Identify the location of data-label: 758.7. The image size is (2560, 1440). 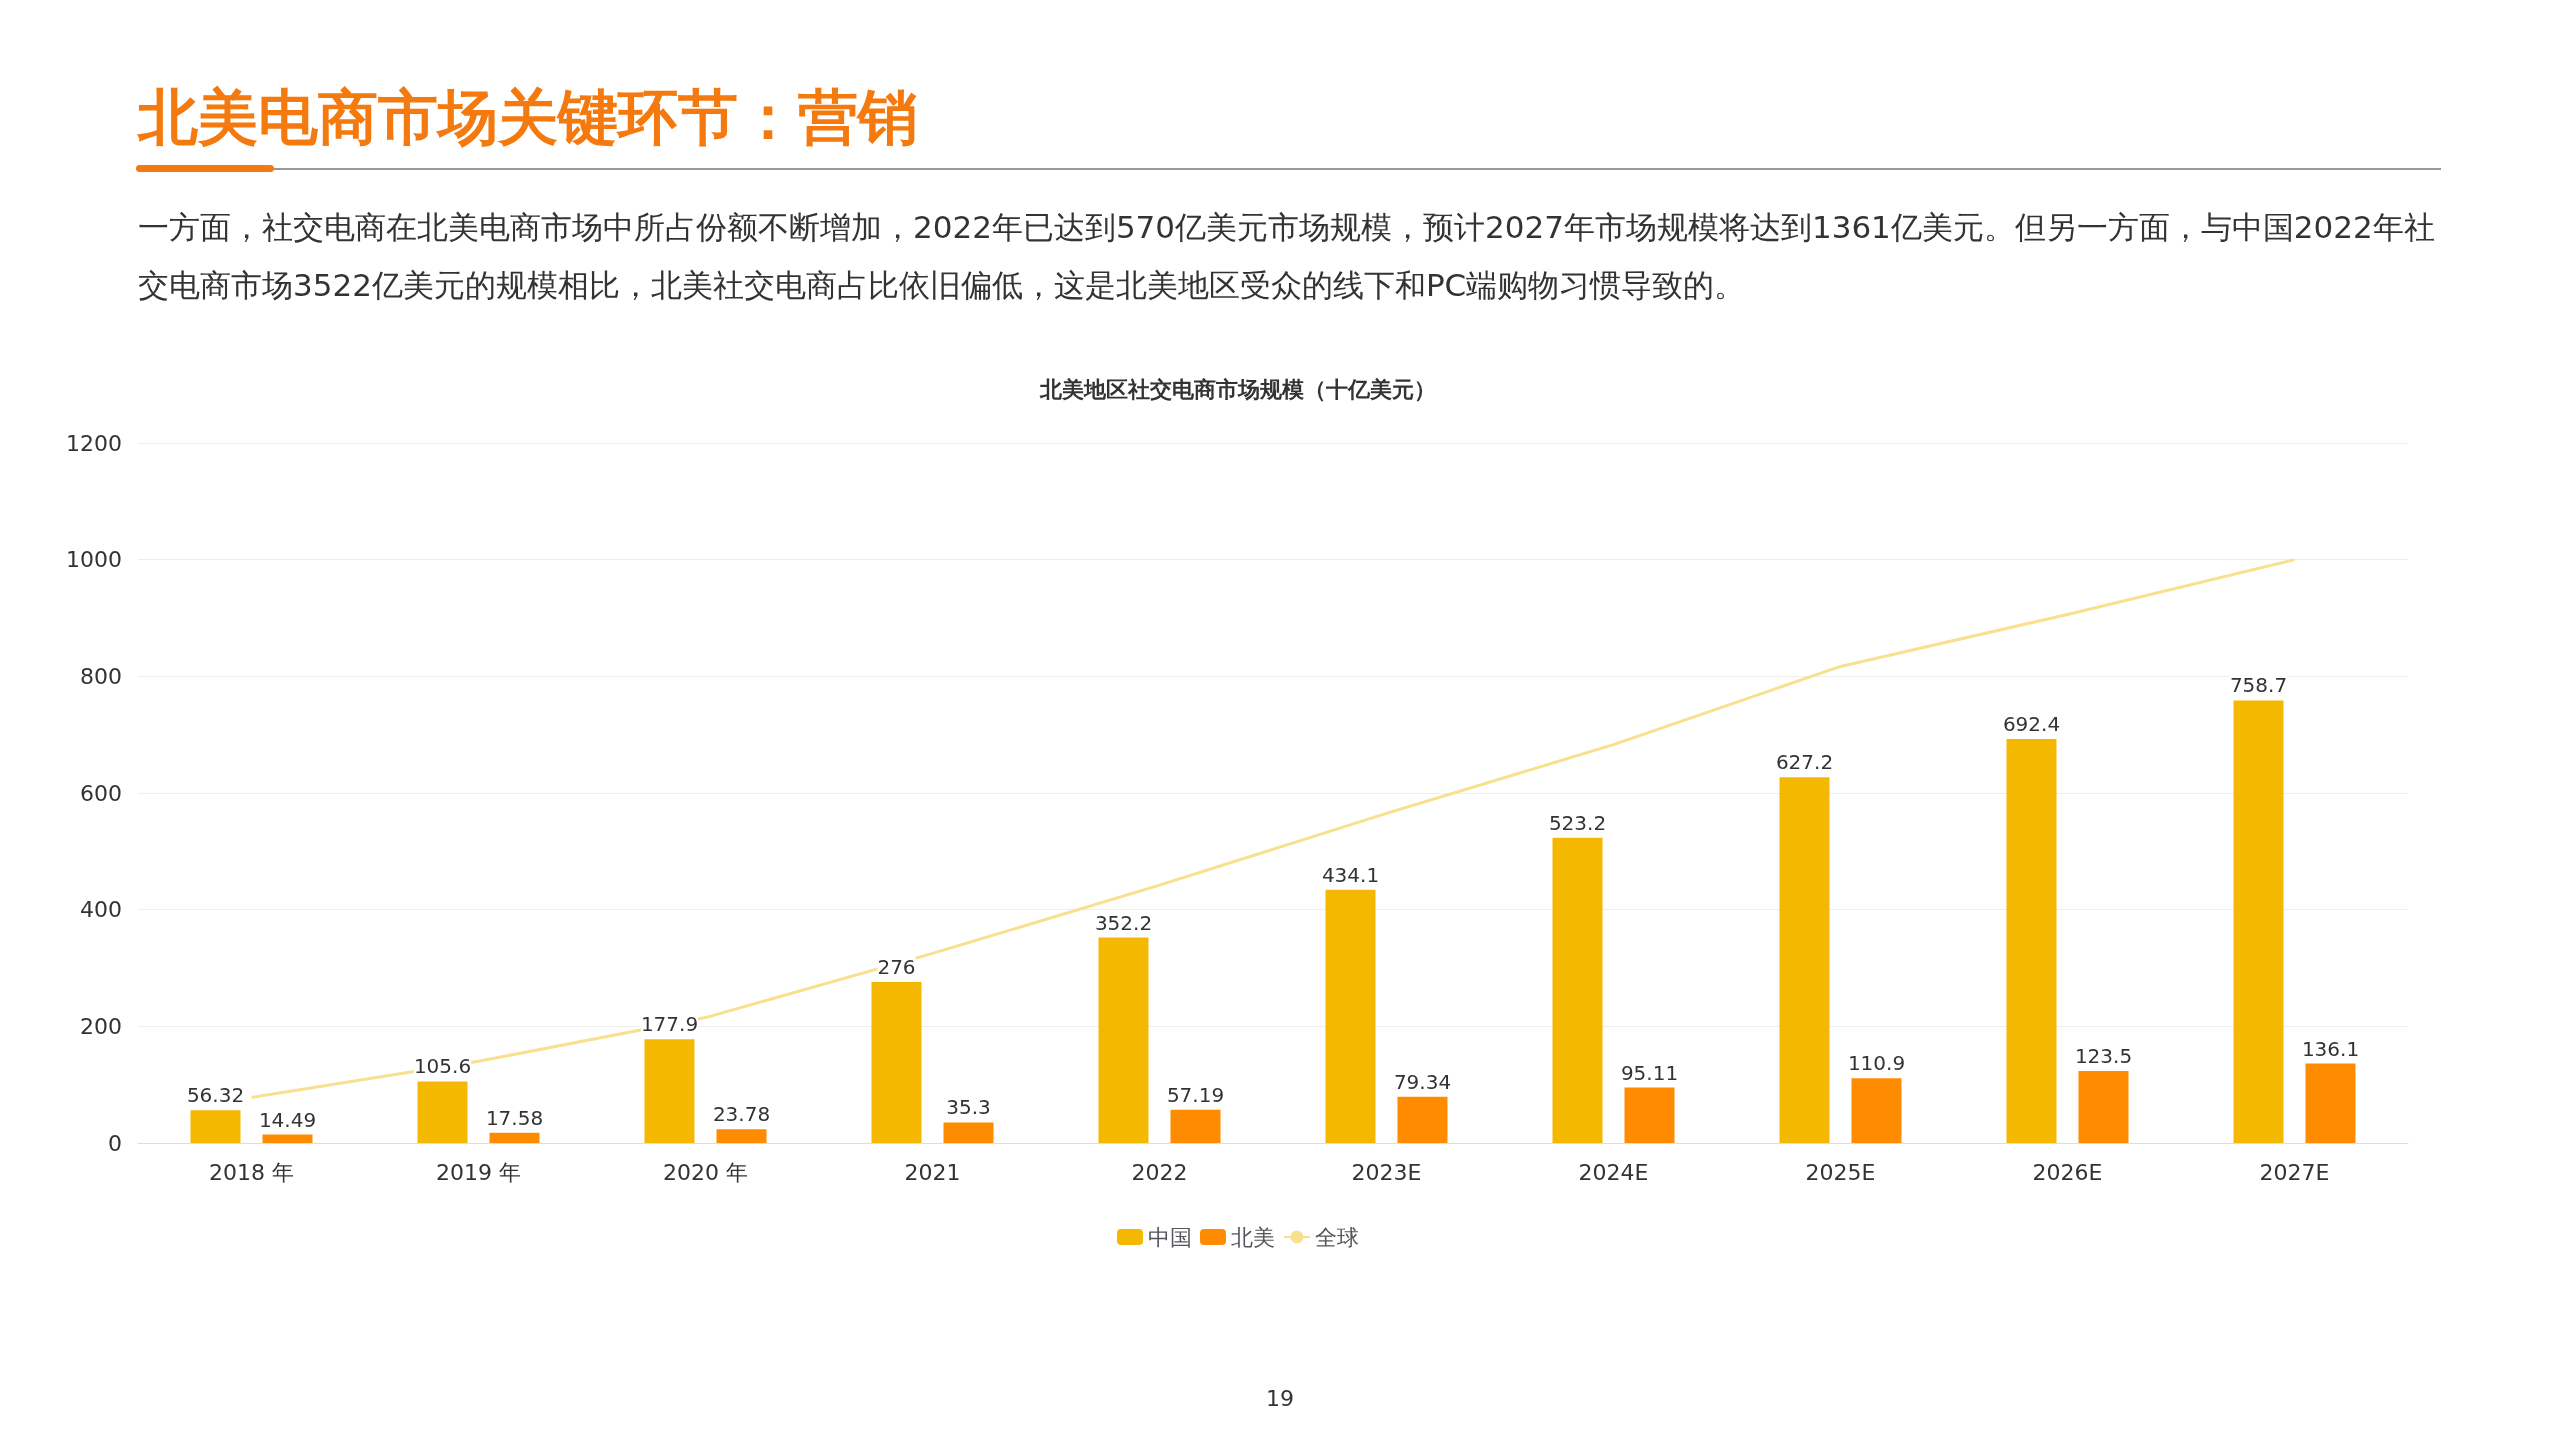
(2258, 685).